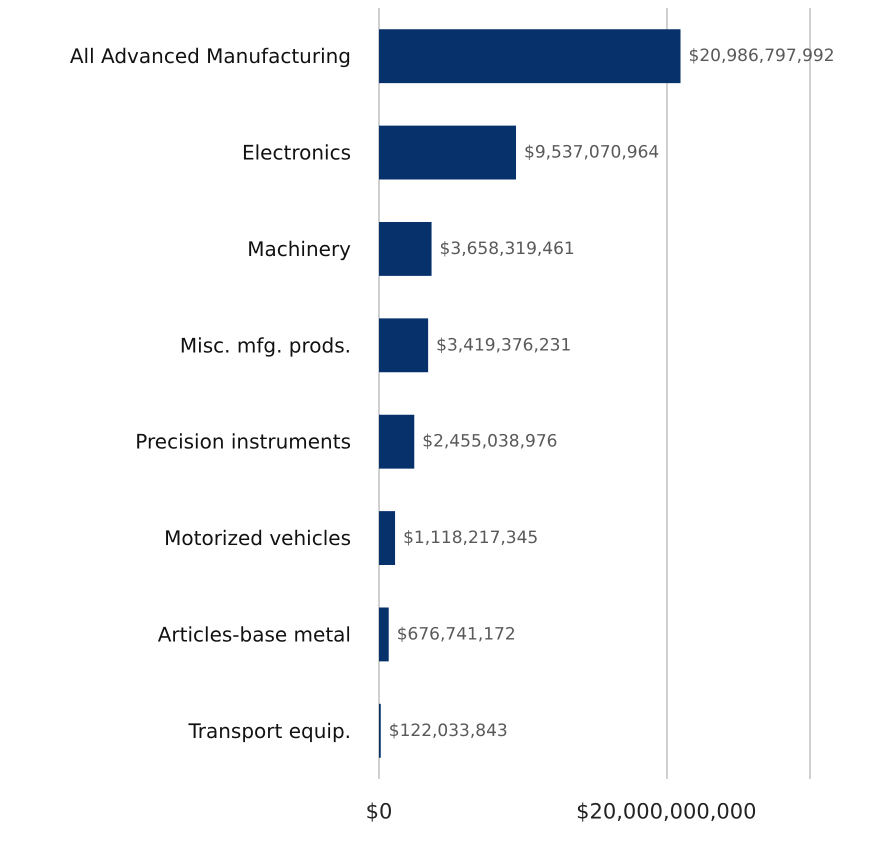 This screenshot has width=882, height=849. I want to click on y-tick-label: All Advanced Manufacturing, so click(210, 56).